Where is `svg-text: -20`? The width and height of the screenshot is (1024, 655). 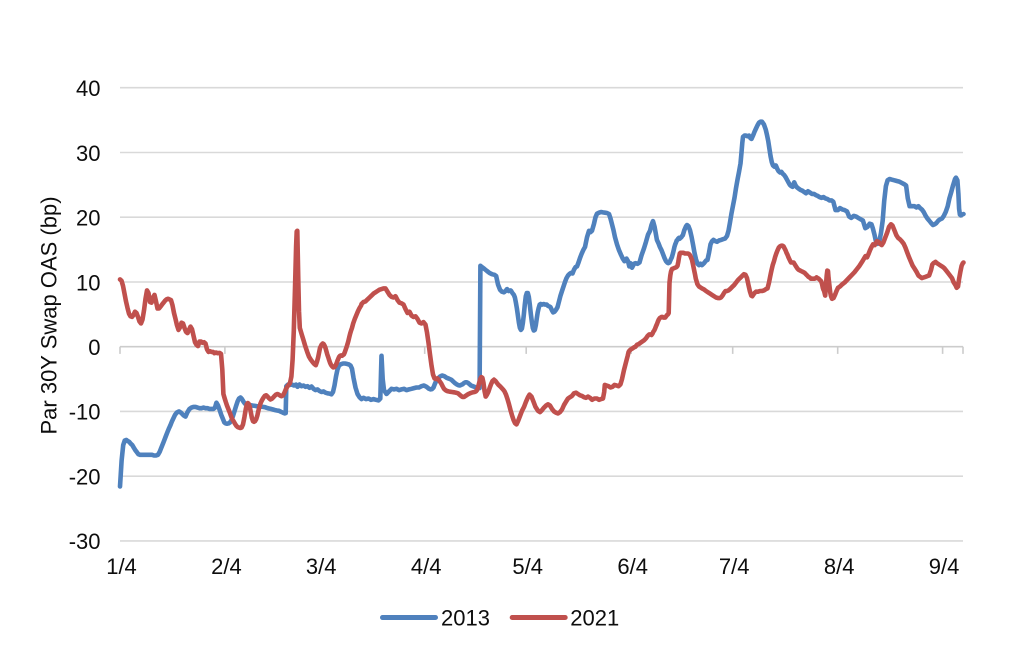 svg-text: -20 is located at coordinates (85, 477).